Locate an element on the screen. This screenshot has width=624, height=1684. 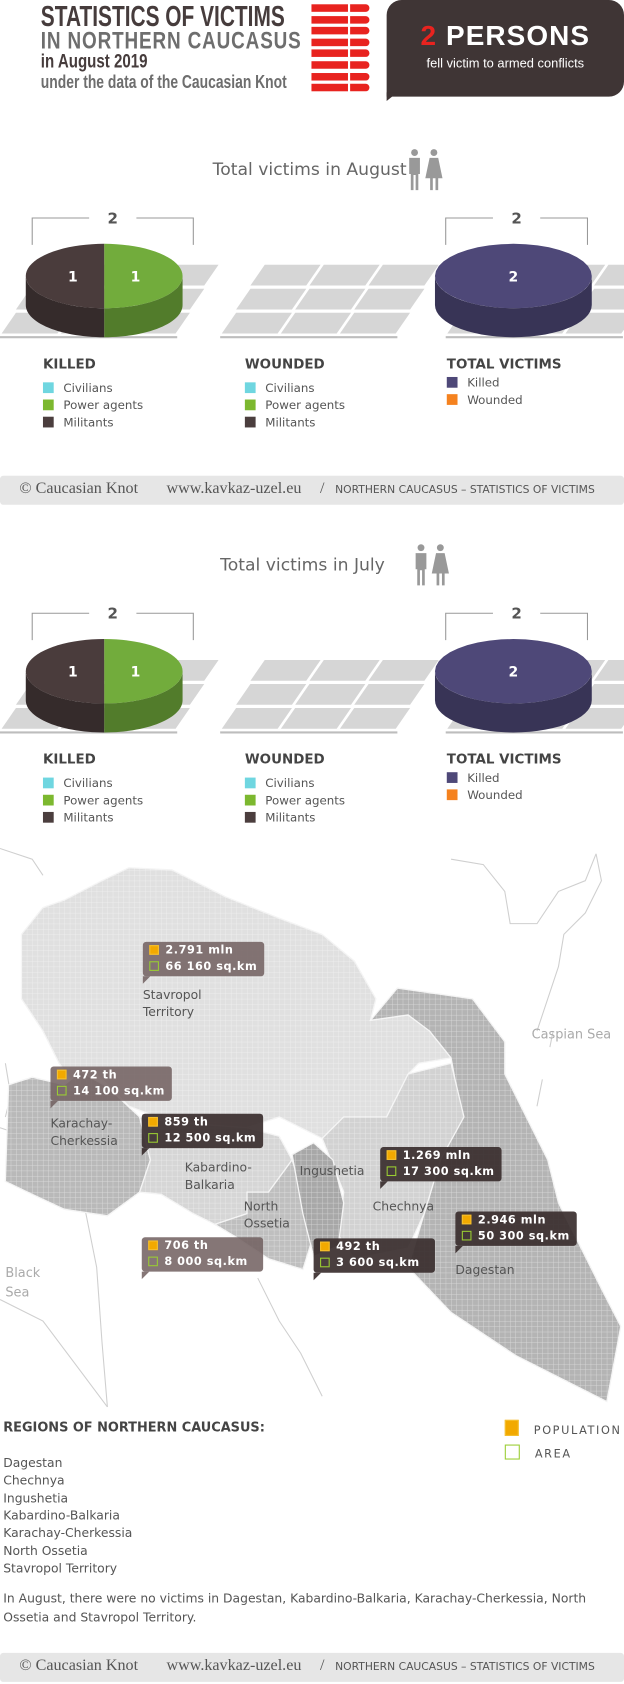
area-value: 12 500 sq.km is located at coordinates (210, 1138).